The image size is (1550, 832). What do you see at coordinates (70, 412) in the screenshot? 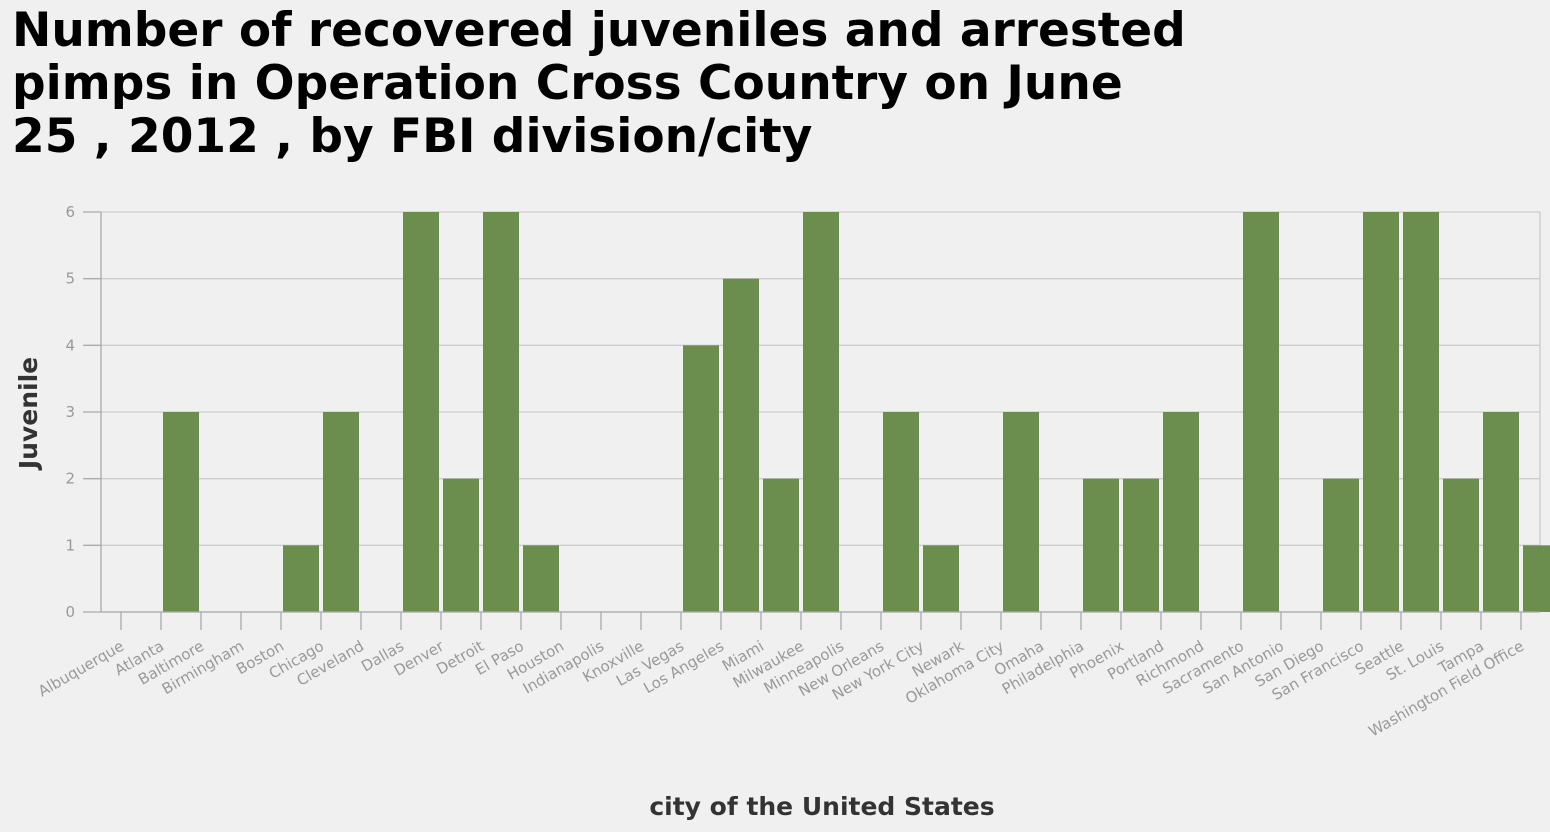
I see `y-tick-label-3: 3` at bounding box center [70, 412].